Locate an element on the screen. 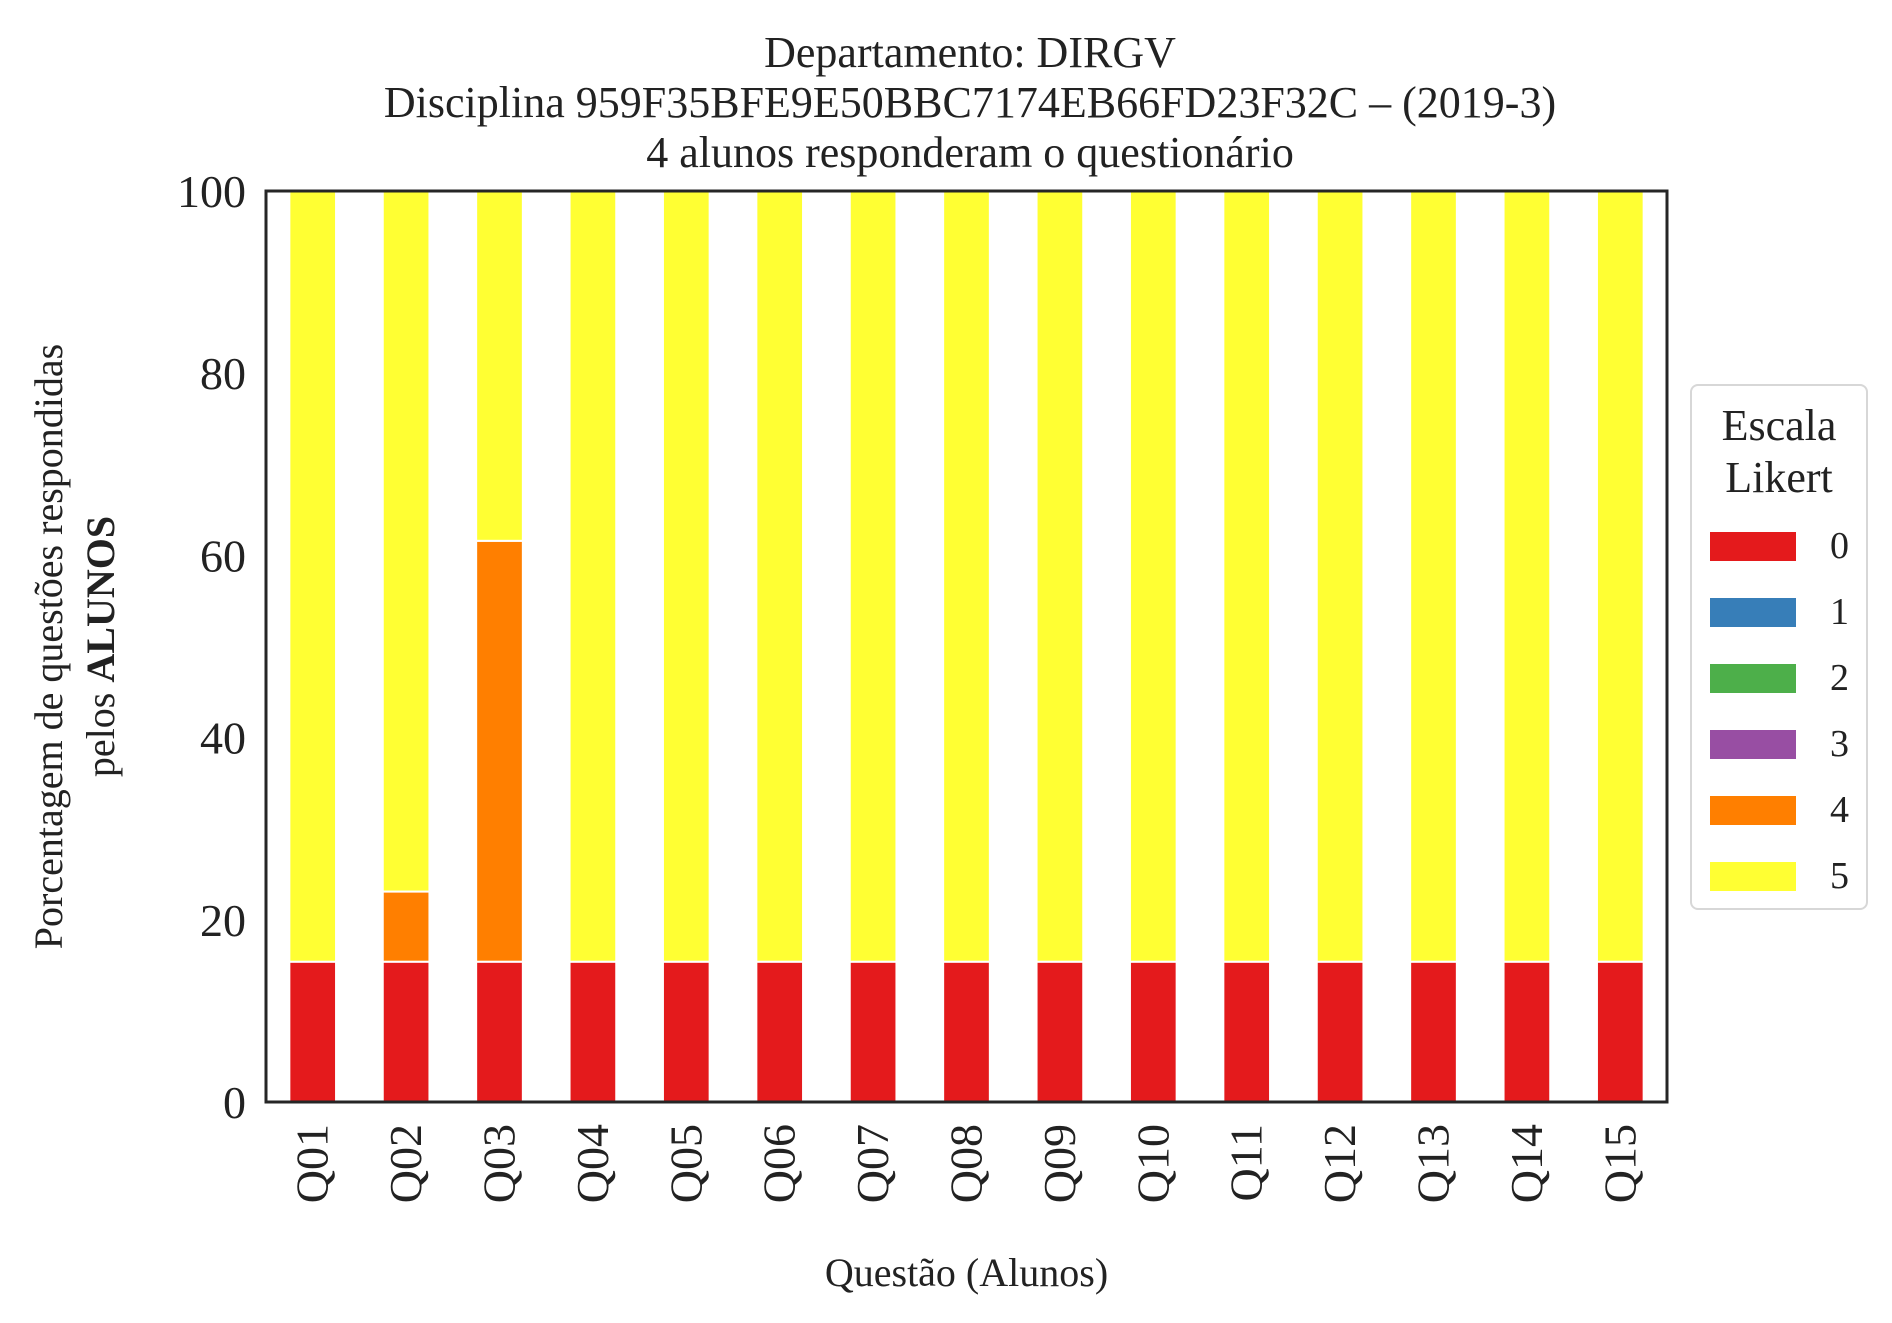 The width and height of the screenshot is (1892, 1323). x-tick-label-q13: Q13 is located at coordinates (1433, 1163).